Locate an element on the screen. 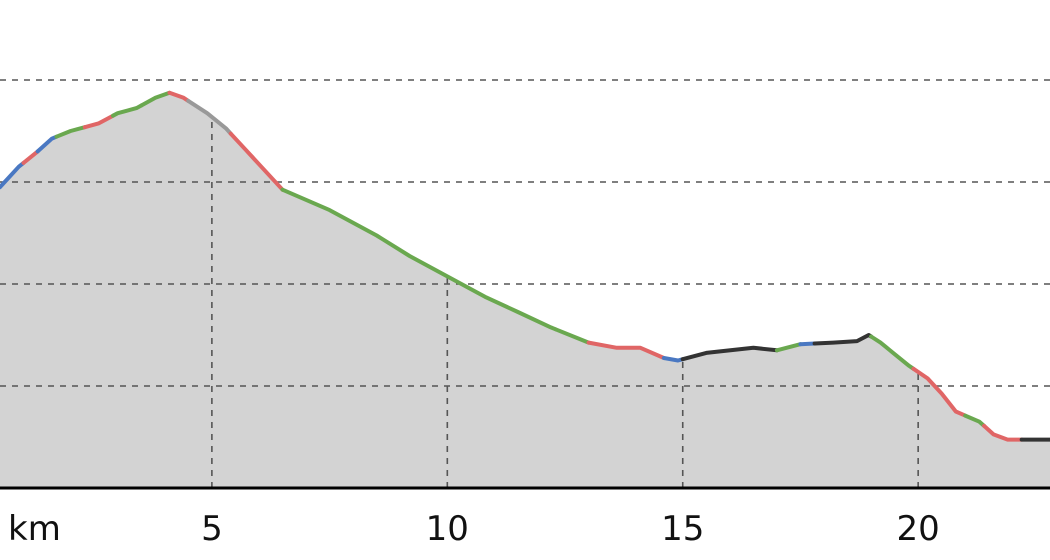  profile-segment-black is located at coordinates (729, 353).